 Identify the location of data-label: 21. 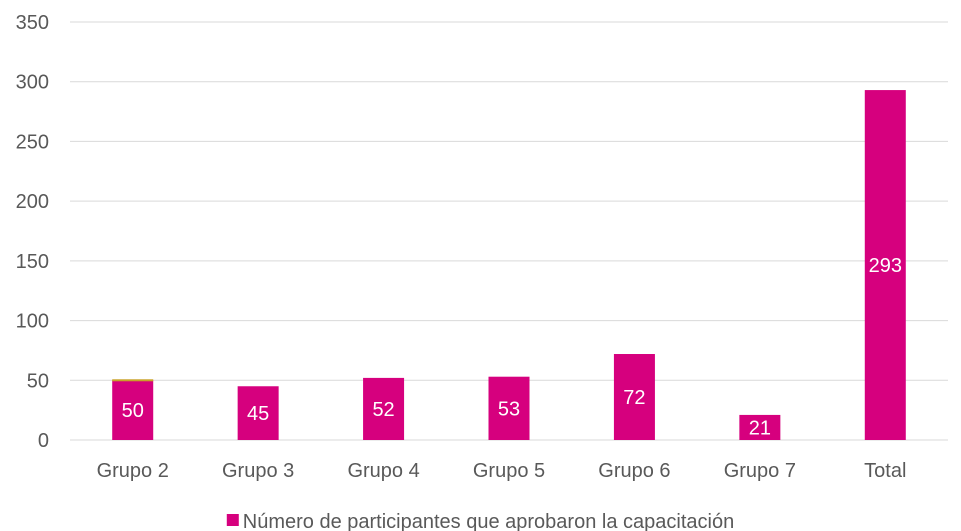
(760, 428).